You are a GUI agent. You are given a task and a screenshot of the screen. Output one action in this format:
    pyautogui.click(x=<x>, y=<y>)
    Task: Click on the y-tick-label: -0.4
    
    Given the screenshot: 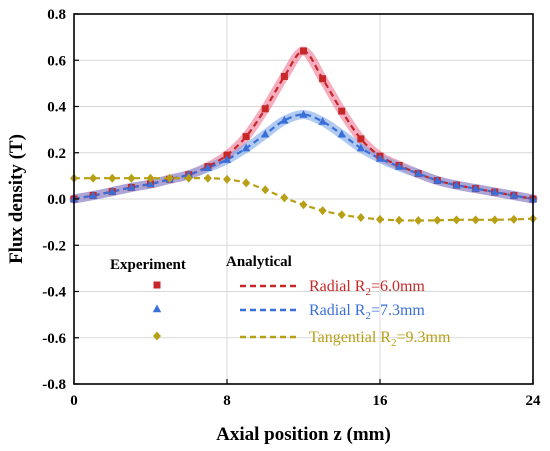 What is the action you would take?
    pyautogui.click(x=54, y=293)
    